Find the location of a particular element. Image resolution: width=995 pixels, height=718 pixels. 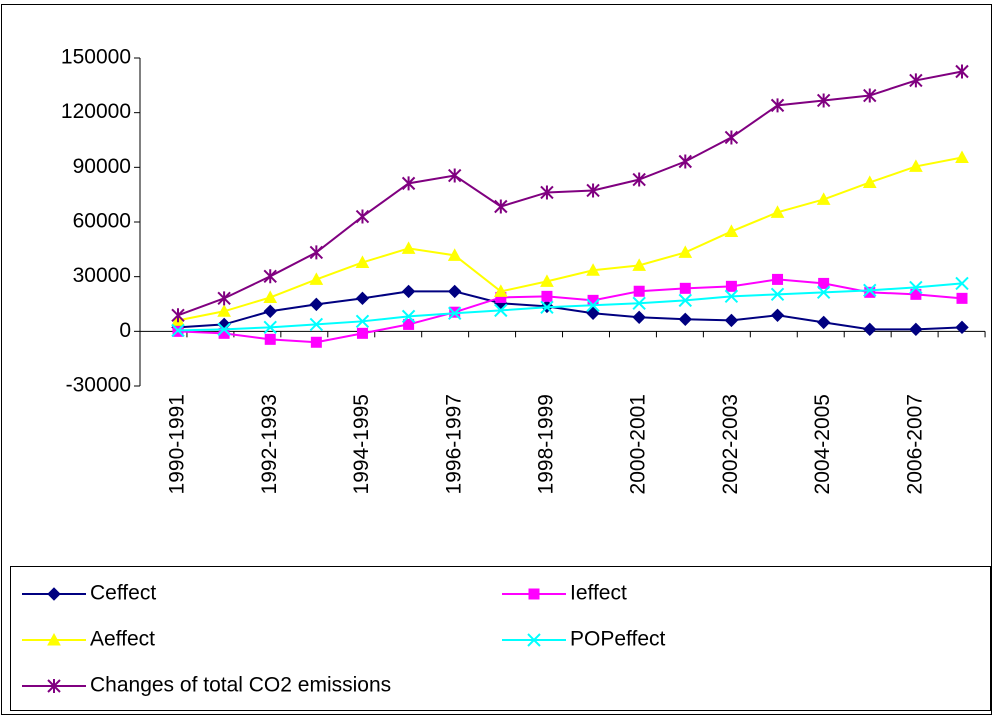

y-tick-label: 150000 is located at coordinates (96, 57).